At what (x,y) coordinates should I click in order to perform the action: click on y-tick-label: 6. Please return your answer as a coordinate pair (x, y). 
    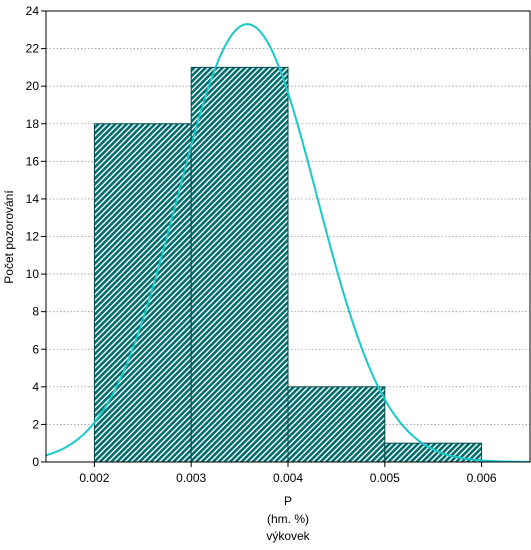
    Looking at the image, I should click on (35, 349).